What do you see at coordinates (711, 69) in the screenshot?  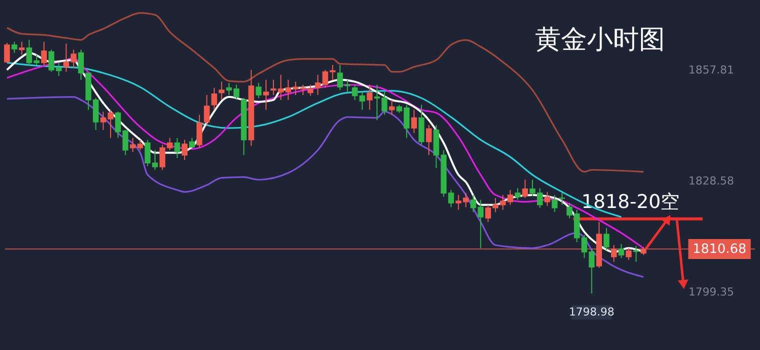 I see `y-tick-label: 1857.81` at bounding box center [711, 69].